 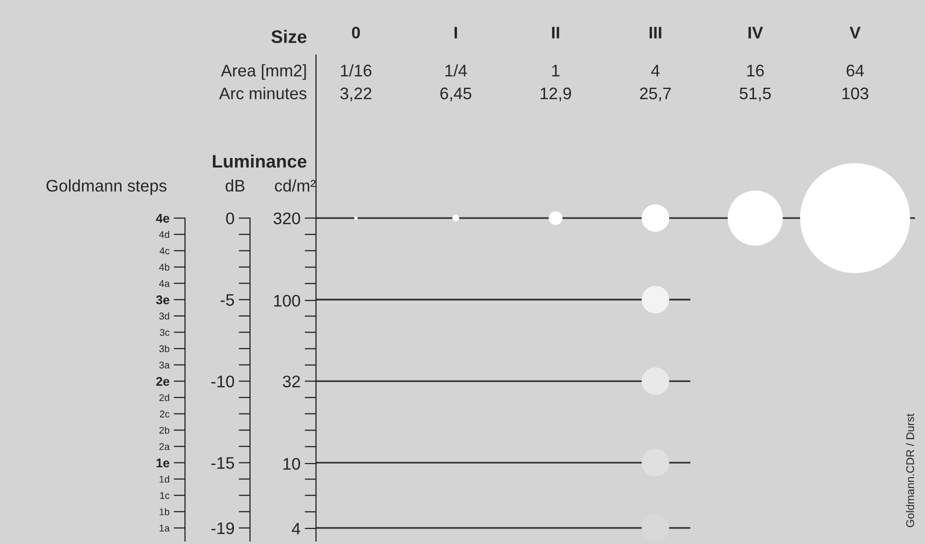 I want to click on text: 2e, so click(x=163, y=381).